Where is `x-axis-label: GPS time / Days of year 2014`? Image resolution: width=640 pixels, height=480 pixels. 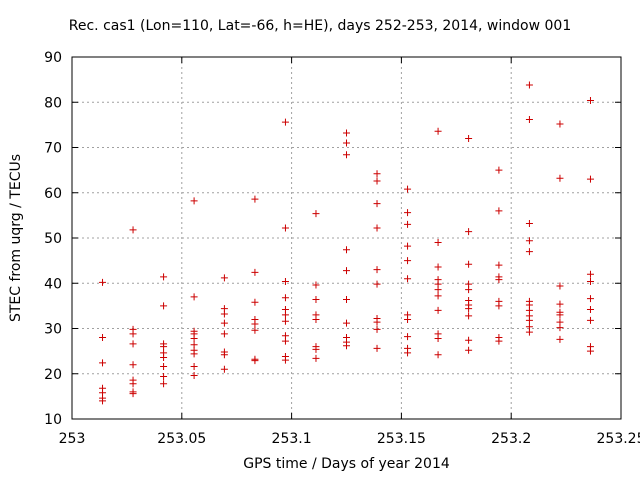
x-axis-label: GPS time / Days of year 2014 is located at coordinates (346, 464).